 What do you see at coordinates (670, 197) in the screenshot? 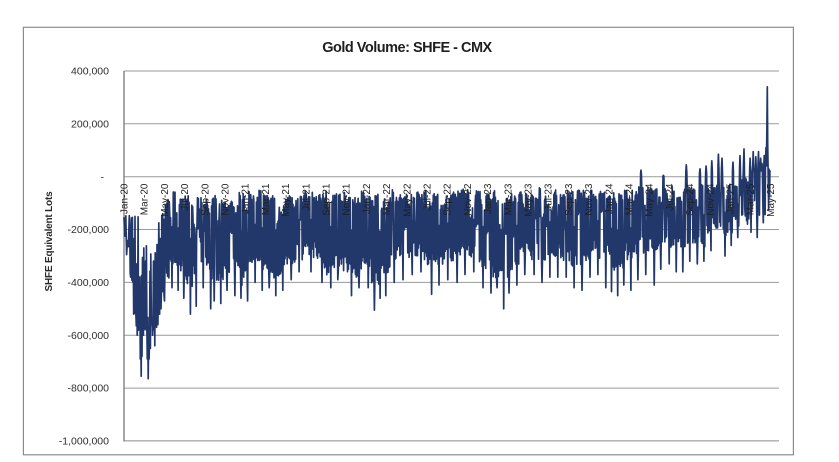
I see `svg-text: Jul-24` at bounding box center [670, 197].